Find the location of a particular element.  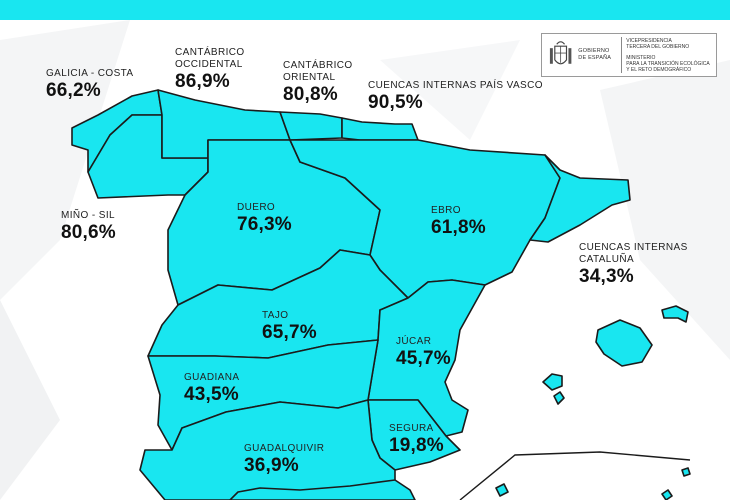

basin-value: 43,5% is located at coordinates (211, 394).